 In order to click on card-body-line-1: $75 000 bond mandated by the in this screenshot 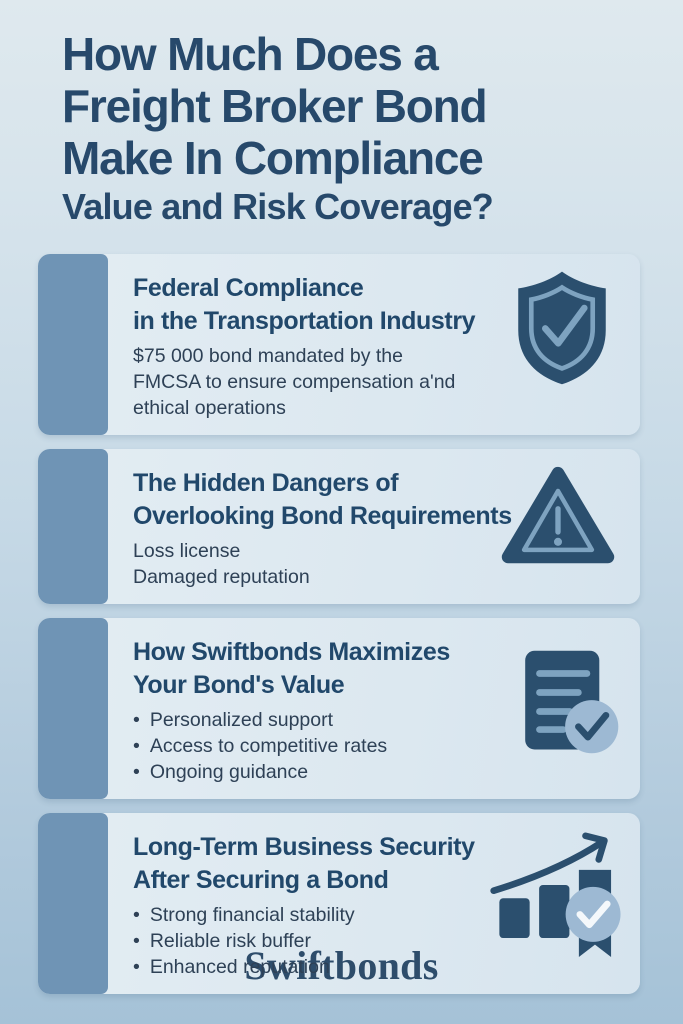, I will do `click(268, 356)`.